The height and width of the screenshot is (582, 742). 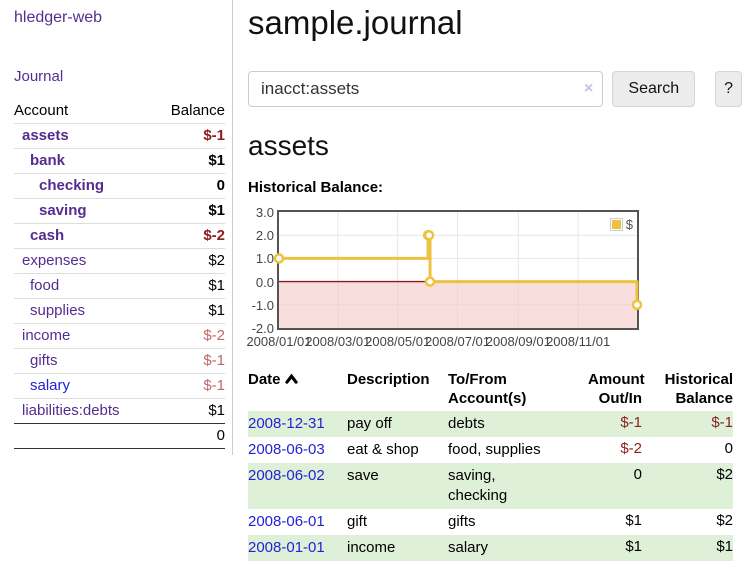 What do you see at coordinates (369, 423) in the screenshot?
I see `transaction-description: pay off` at bounding box center [369, 423].